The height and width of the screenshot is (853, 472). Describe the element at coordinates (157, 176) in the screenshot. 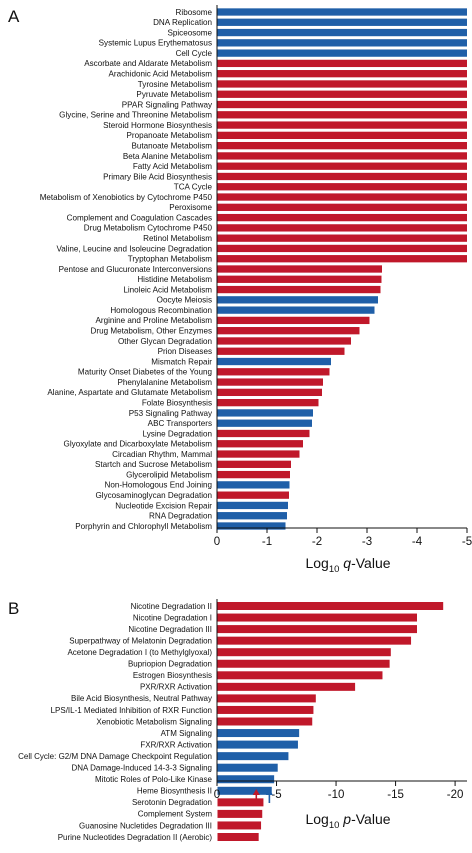

I see `category-label-a-16: Primary Bile Acid Biosynthesis` at that location.